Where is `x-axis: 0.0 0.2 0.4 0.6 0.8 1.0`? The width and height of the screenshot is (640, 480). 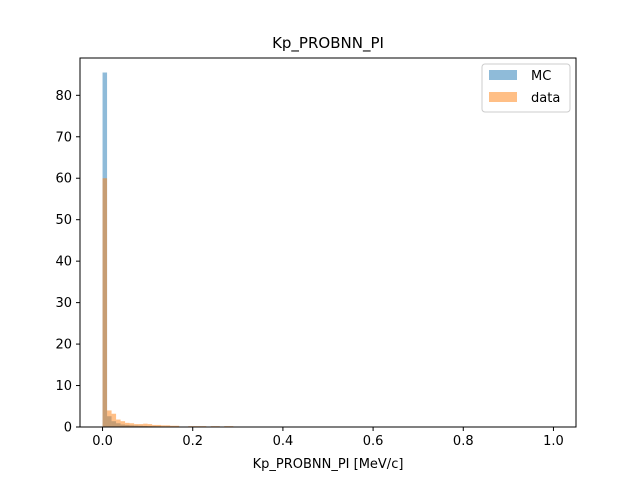 x-axis: 0.0 0.2 0.4 0.6 0.8 1.0 is located at coordinates (328, 438).